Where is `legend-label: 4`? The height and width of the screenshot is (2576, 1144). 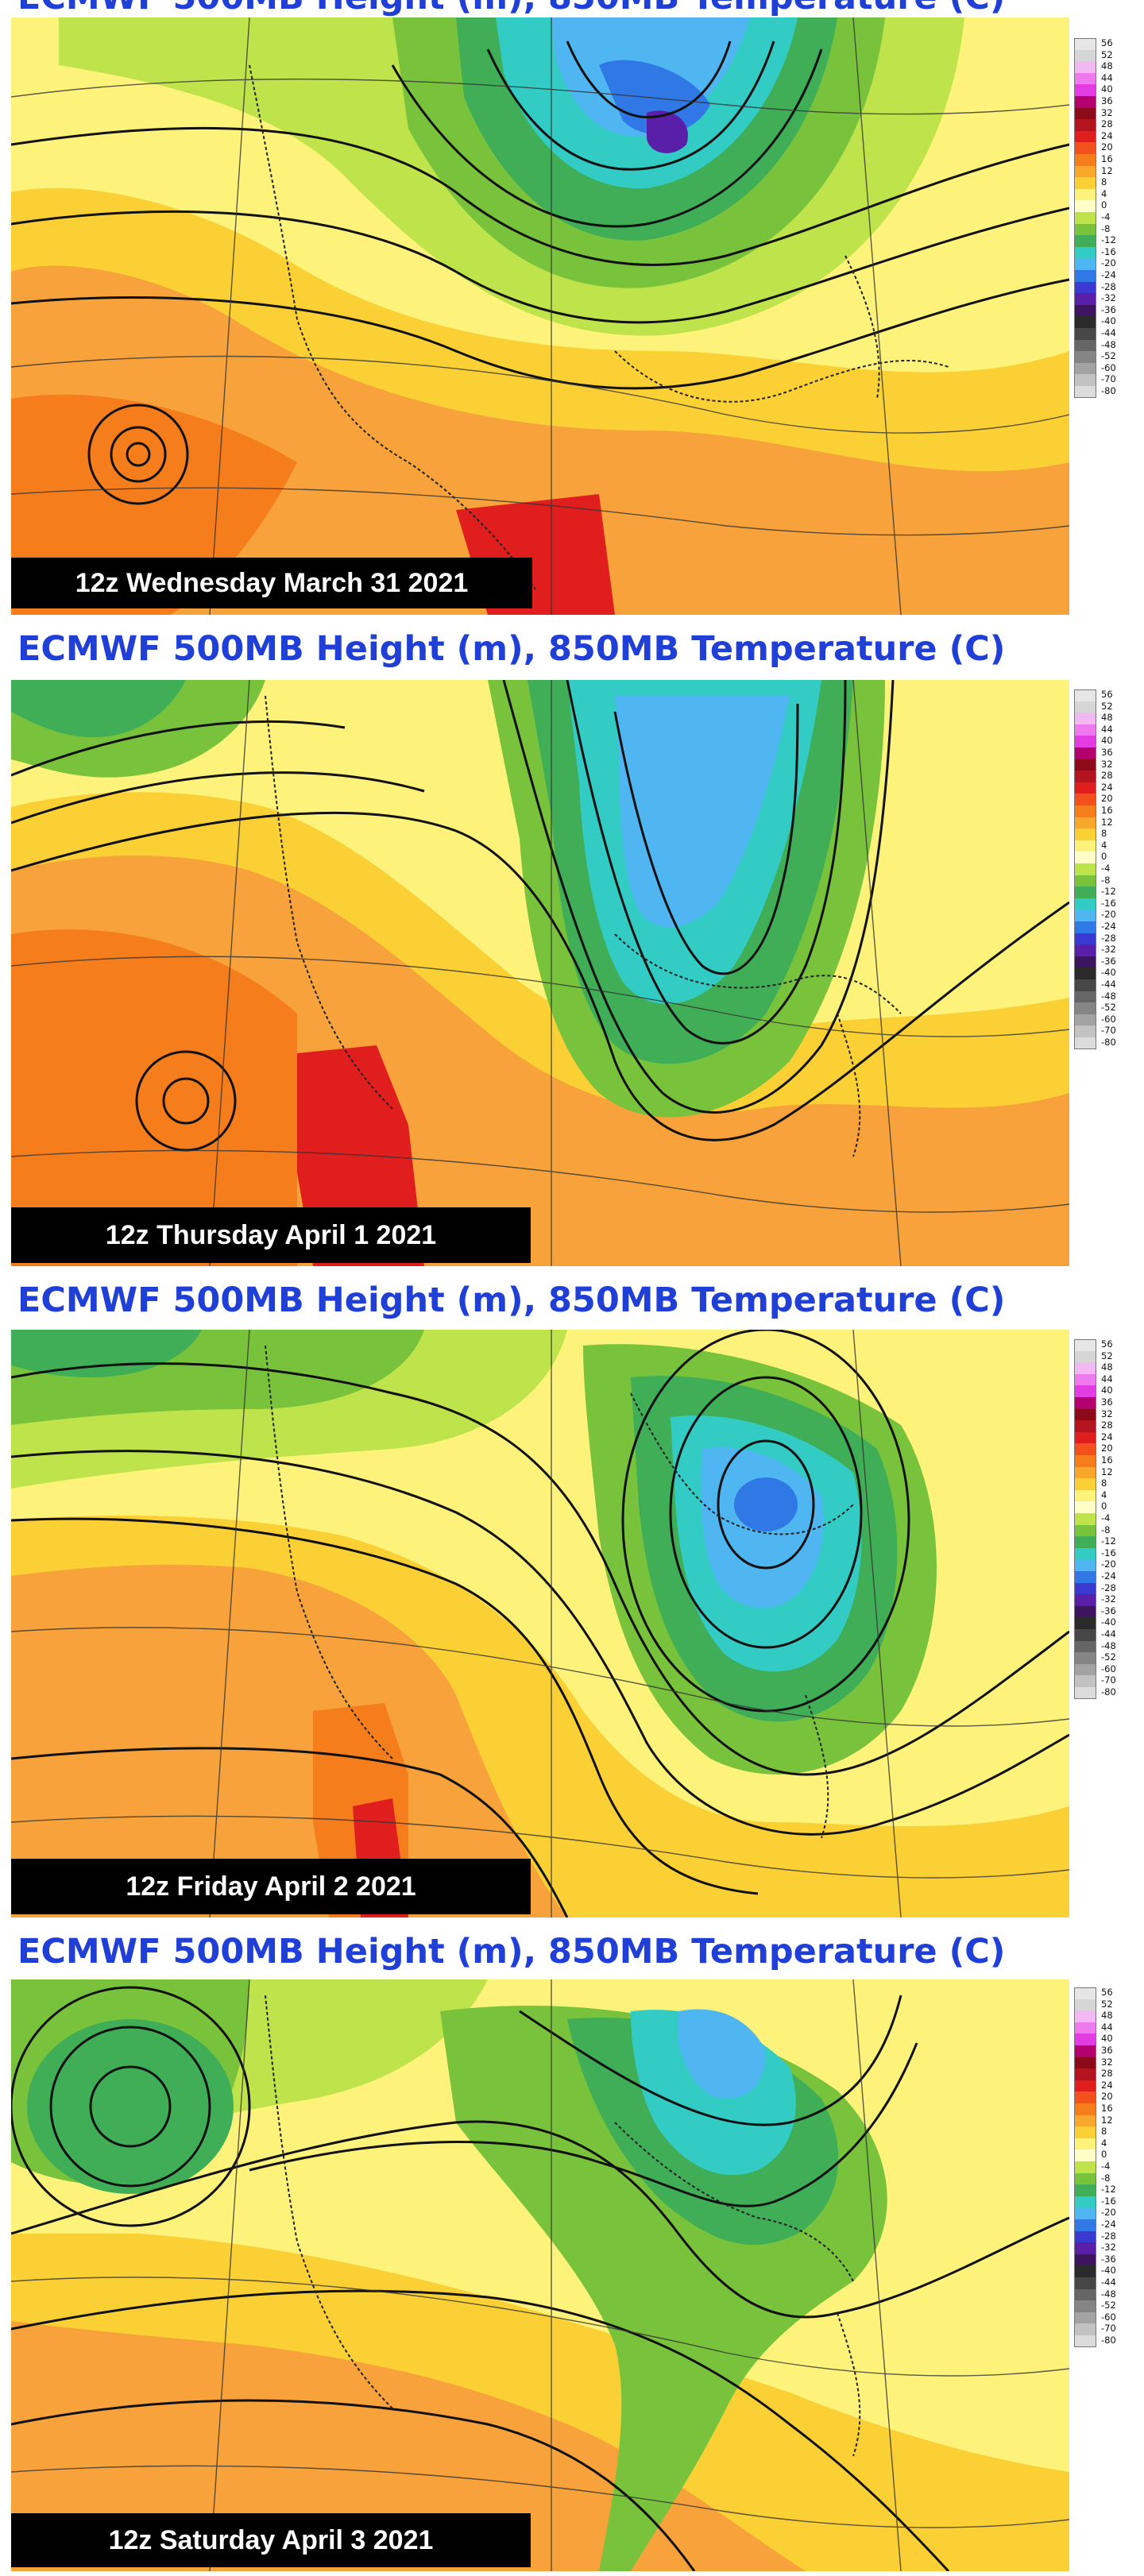
legend-label: 4 is located at coordinates (1104, 193).